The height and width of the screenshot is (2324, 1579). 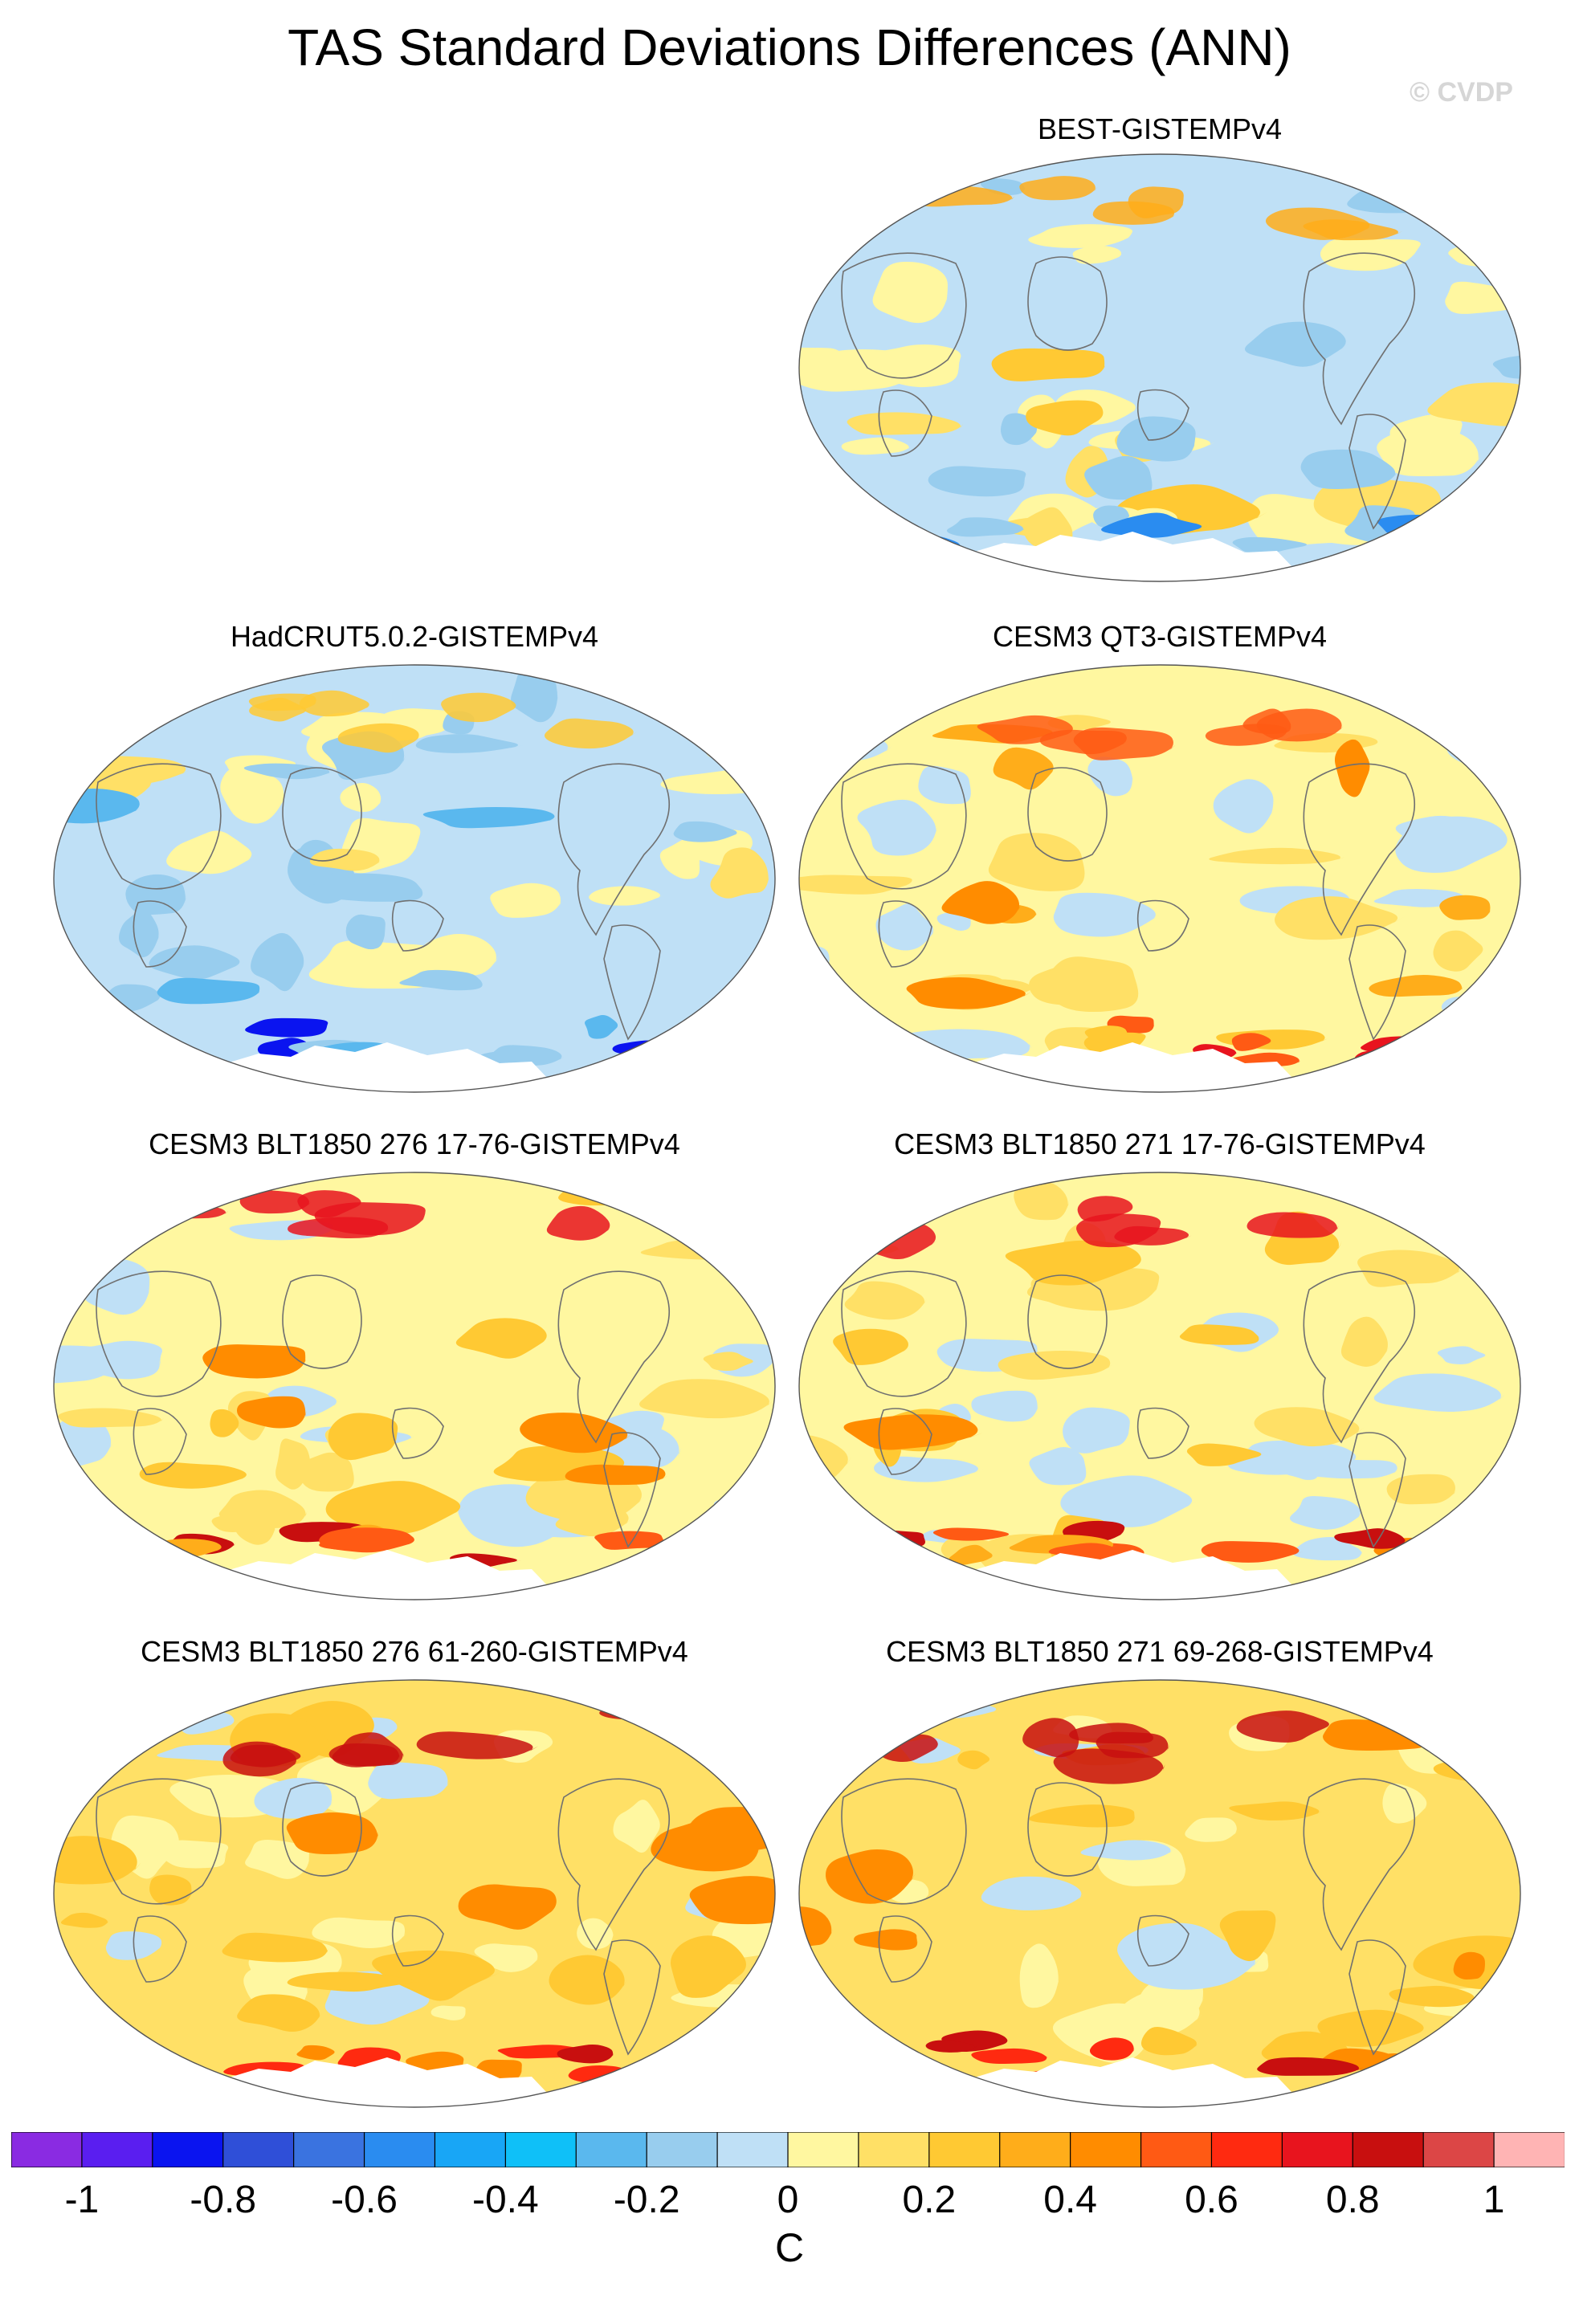 What do you see at coordinates (414, 637) in the screenshot?
I see `panel-title: HadCRUT5.0.2-GISTEMPv4` at bounding box center [414, 637].